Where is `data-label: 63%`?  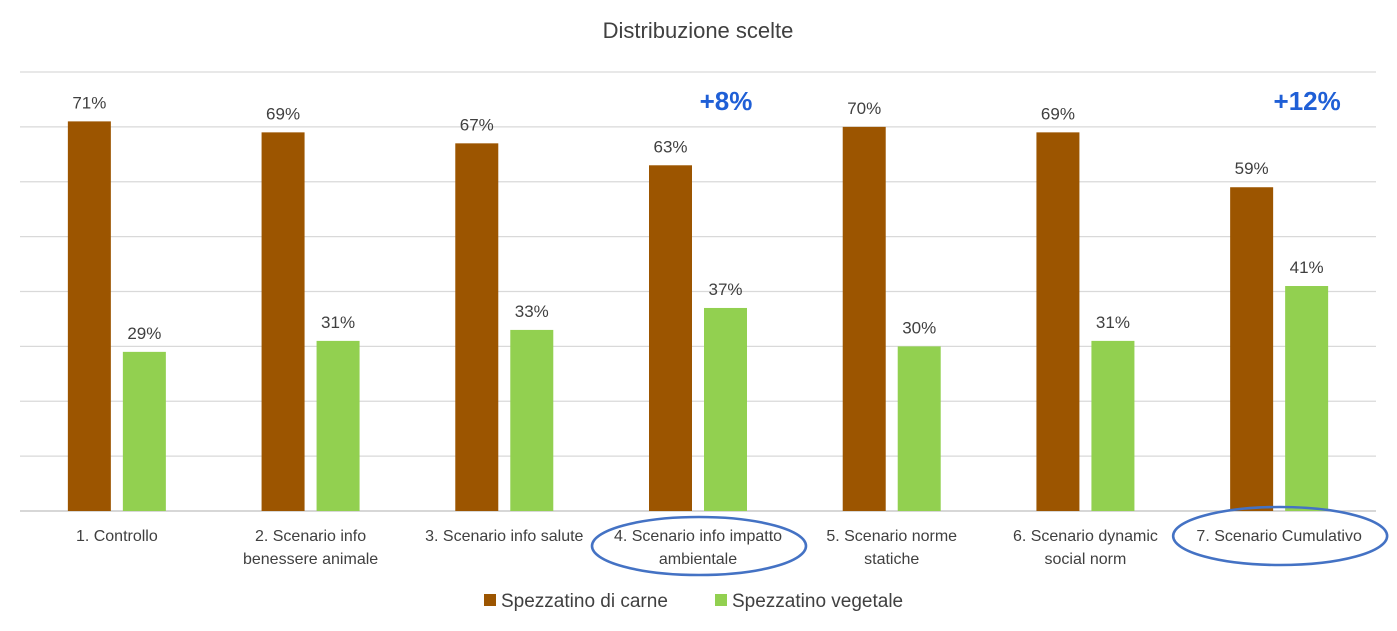 data-label: 63% is located at coordinates (670, 146).